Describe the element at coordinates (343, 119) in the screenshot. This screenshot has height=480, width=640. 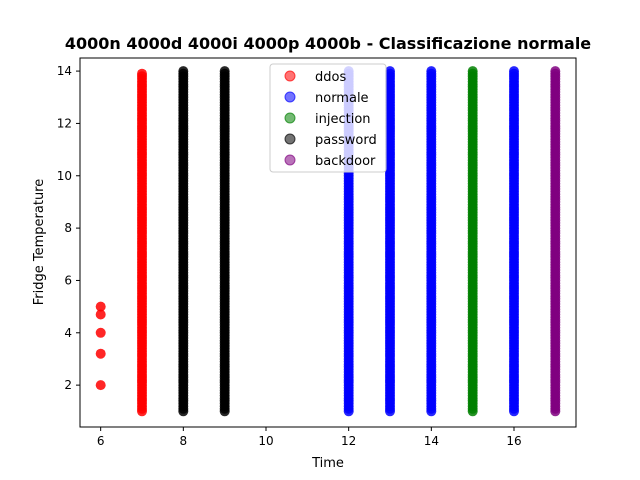
I see `legend-label-injection: injection` at that location.